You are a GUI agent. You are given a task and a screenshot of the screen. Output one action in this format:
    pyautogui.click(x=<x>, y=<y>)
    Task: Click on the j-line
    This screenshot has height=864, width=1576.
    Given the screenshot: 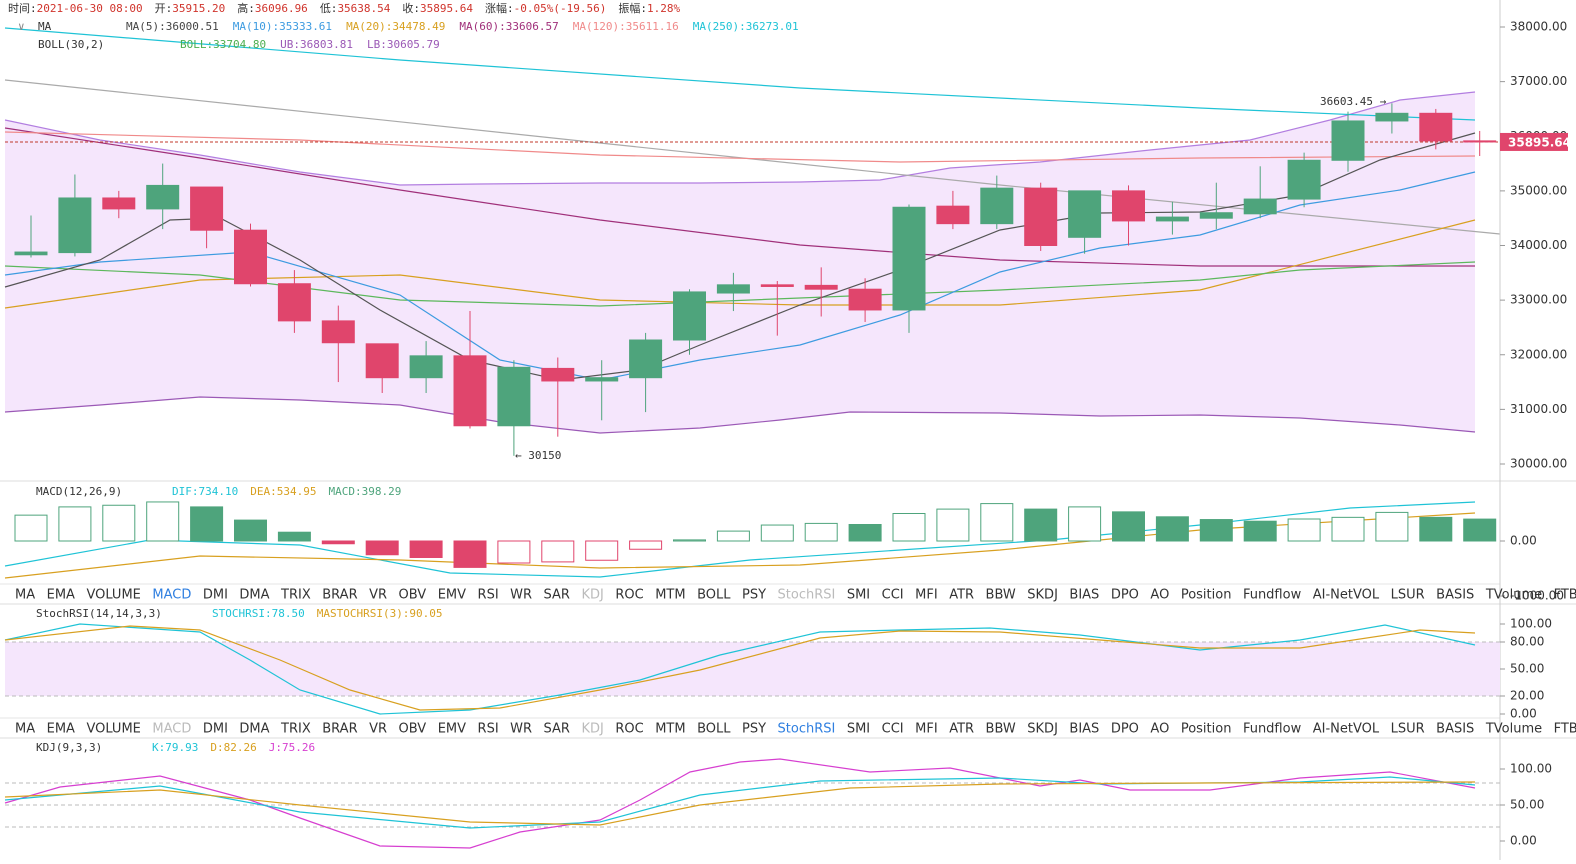 What is the action you would take?
    pyautogui.click(x=740, y=803)
    